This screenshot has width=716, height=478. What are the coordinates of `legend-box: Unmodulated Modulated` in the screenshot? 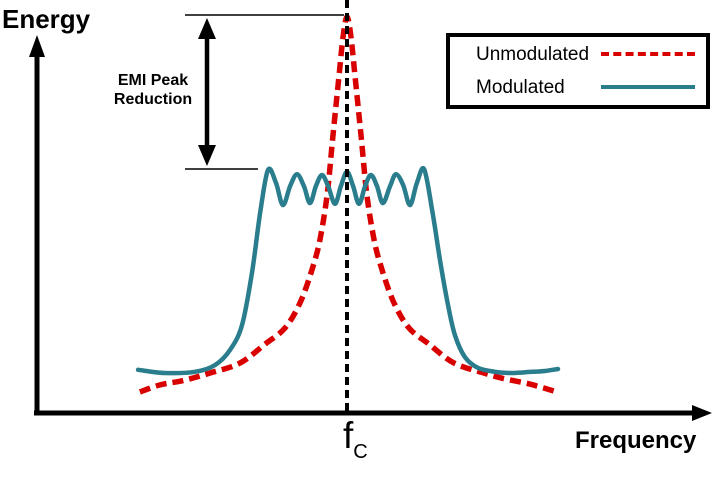 It's located at (578, 71).